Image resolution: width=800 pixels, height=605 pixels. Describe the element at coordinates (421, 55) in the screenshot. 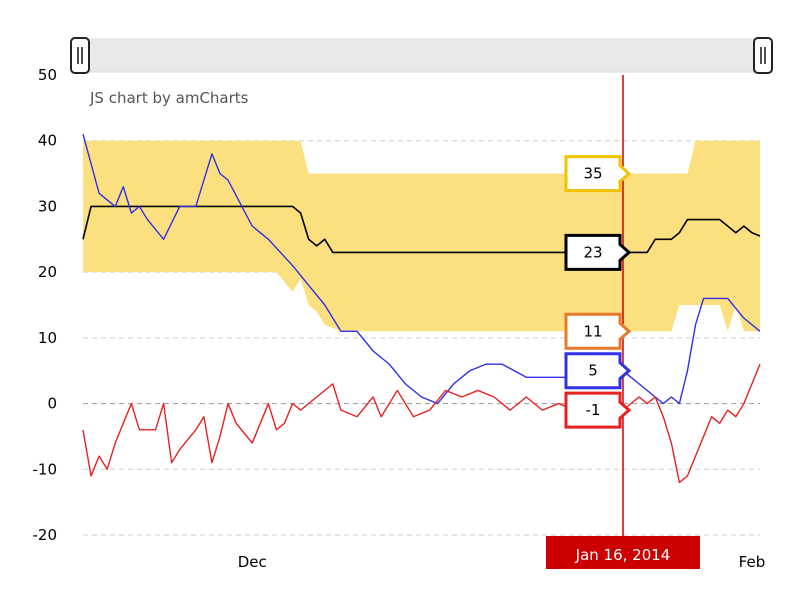

I see `scrollbar-selection` at that location.